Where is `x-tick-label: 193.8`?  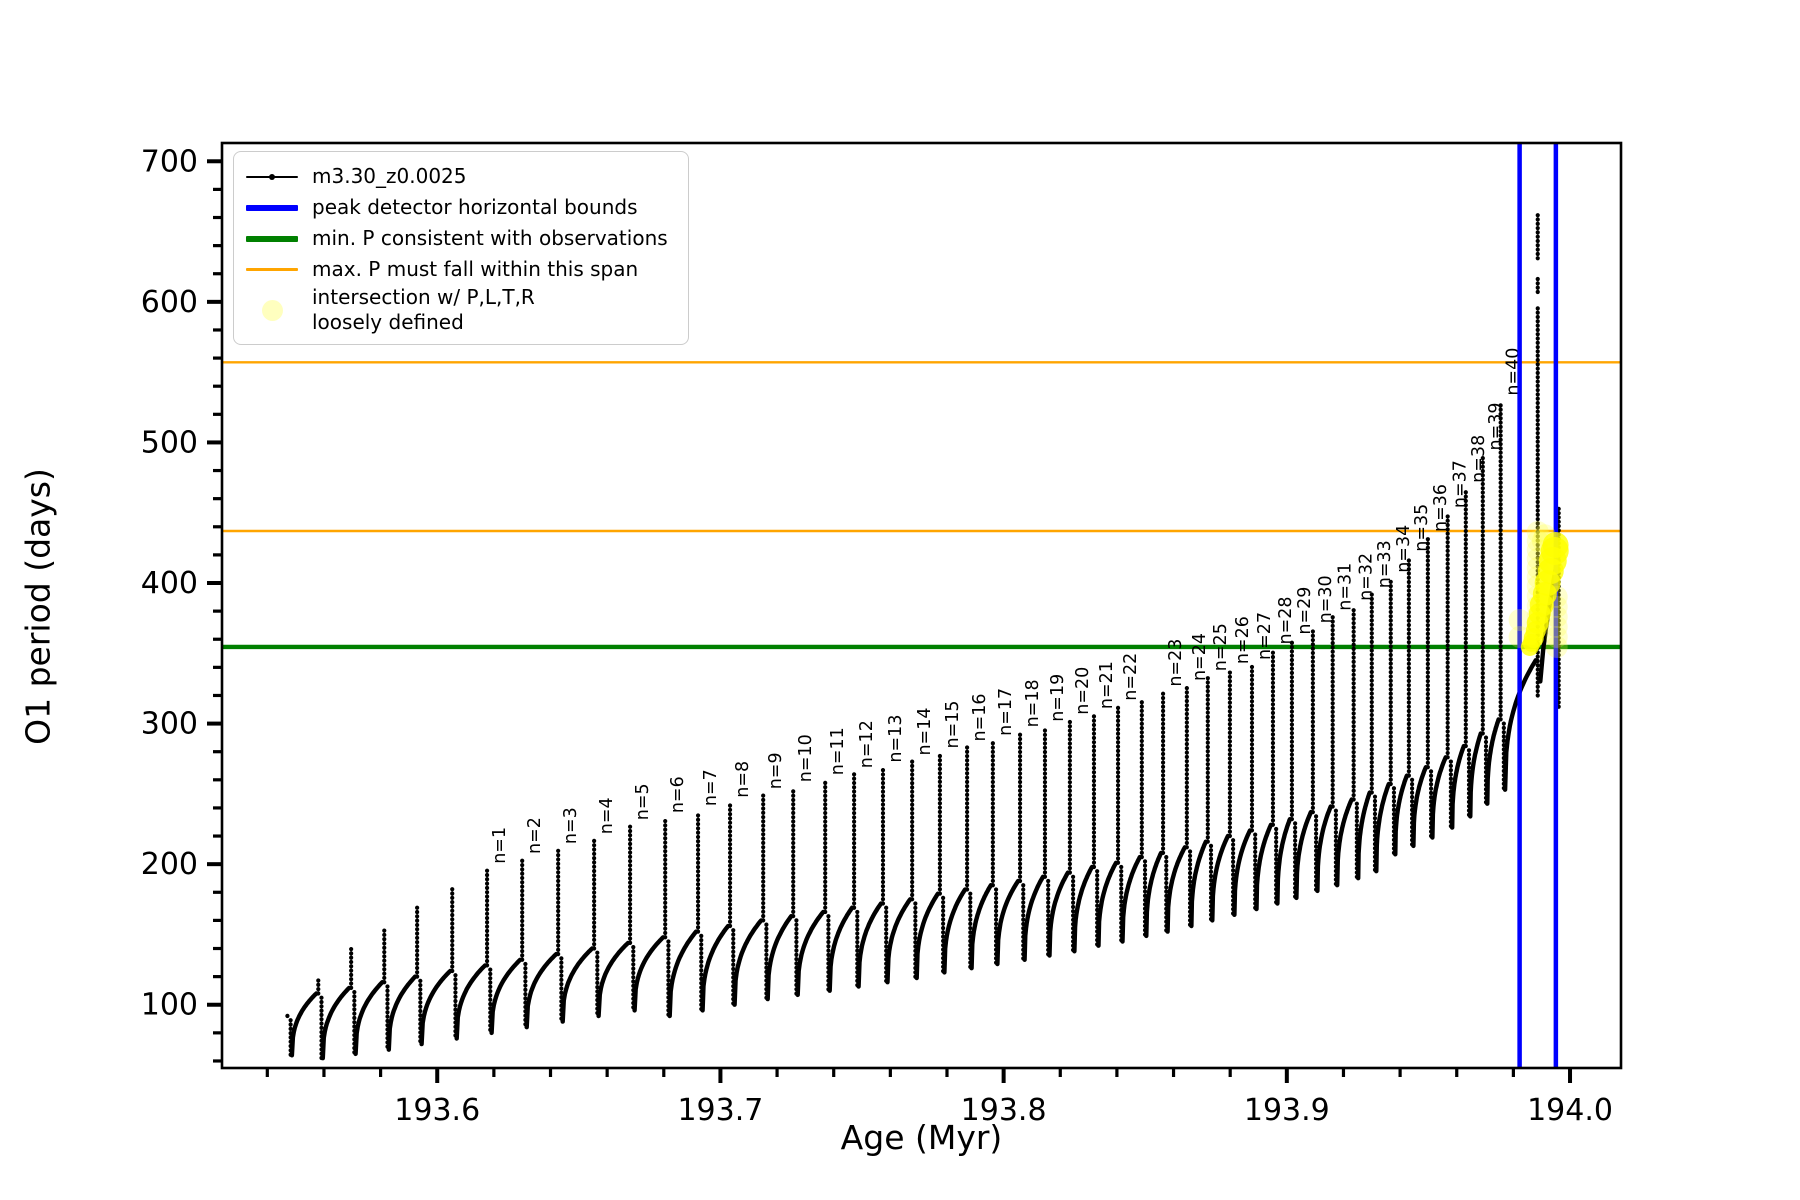 x-tick-label: 193.8 is located at coordinates (1004, 1110).